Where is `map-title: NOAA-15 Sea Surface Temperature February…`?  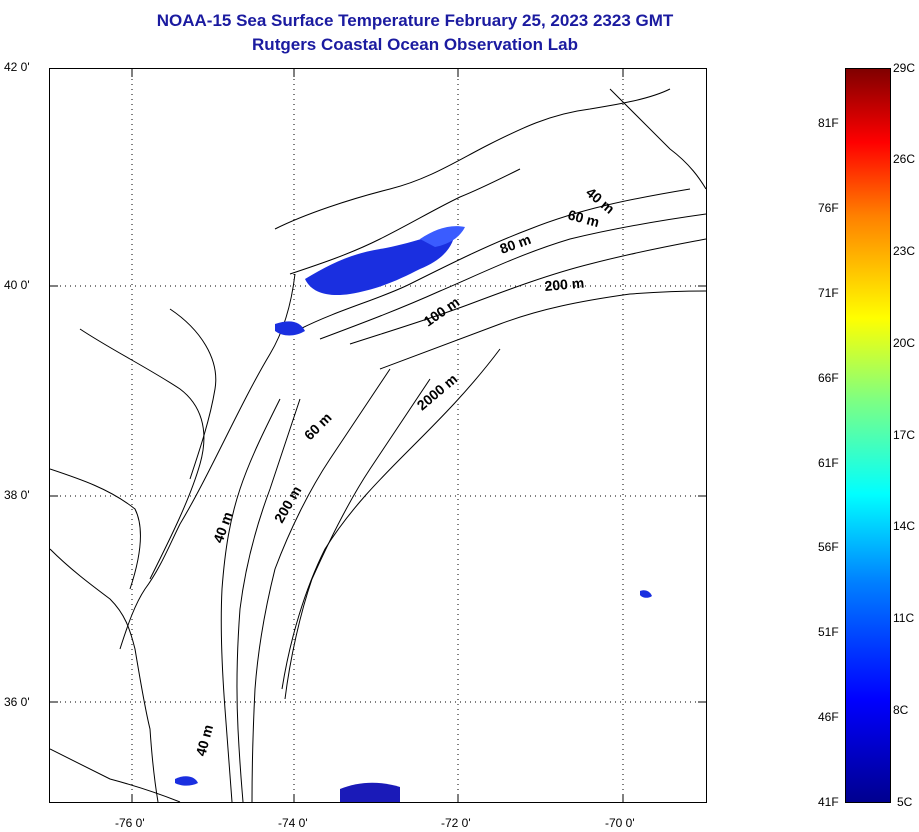 map-title: NOAA-15 Sea Surface Temperature February… is located at coordinates (415, 20).